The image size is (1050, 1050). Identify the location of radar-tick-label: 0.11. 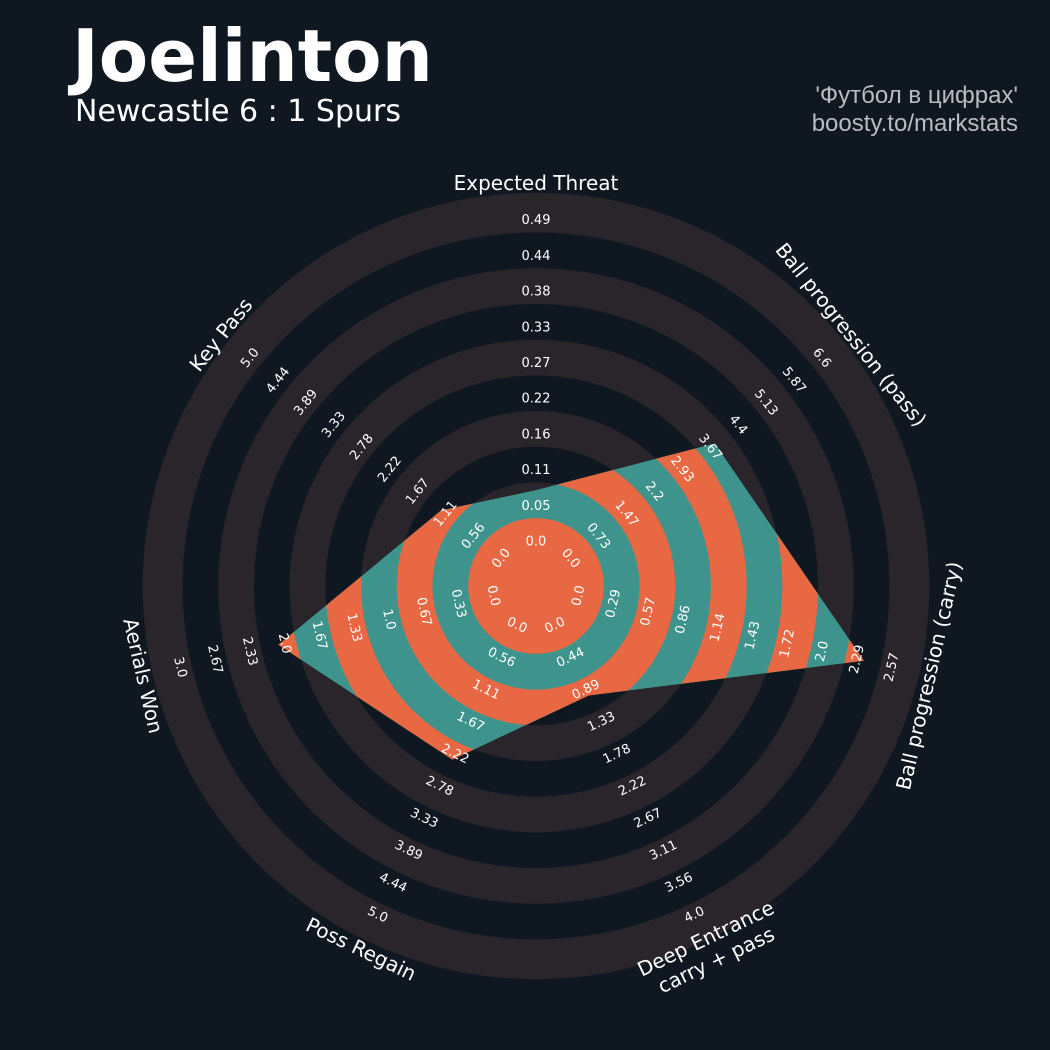
(536, 470).